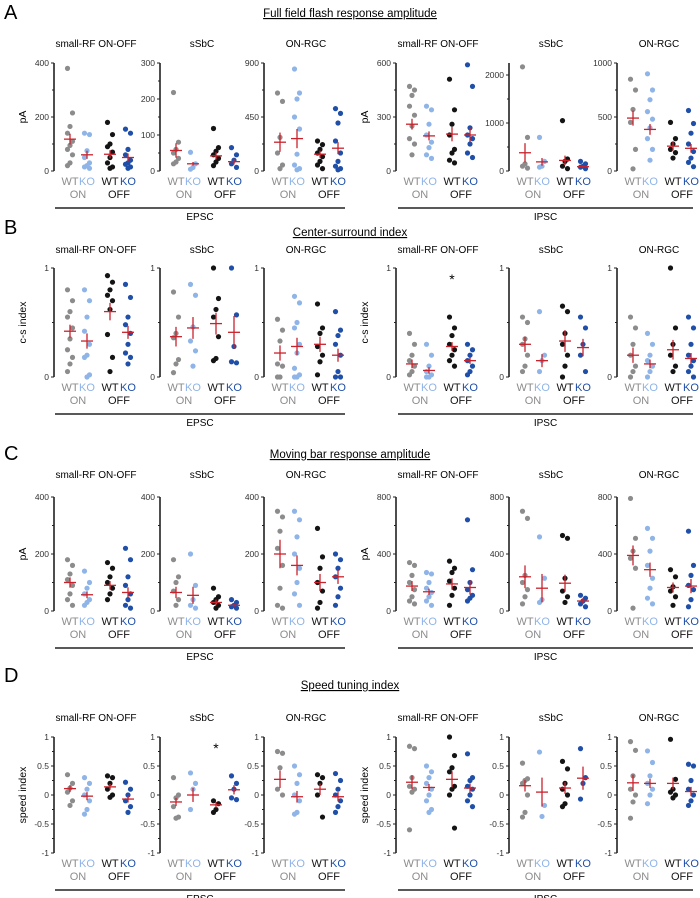 The image size is (700, 898). What do you see at coordinates (497, 497) in the screenshot?
I see `y-tick-label: 800` at bounding box center [497, 497].